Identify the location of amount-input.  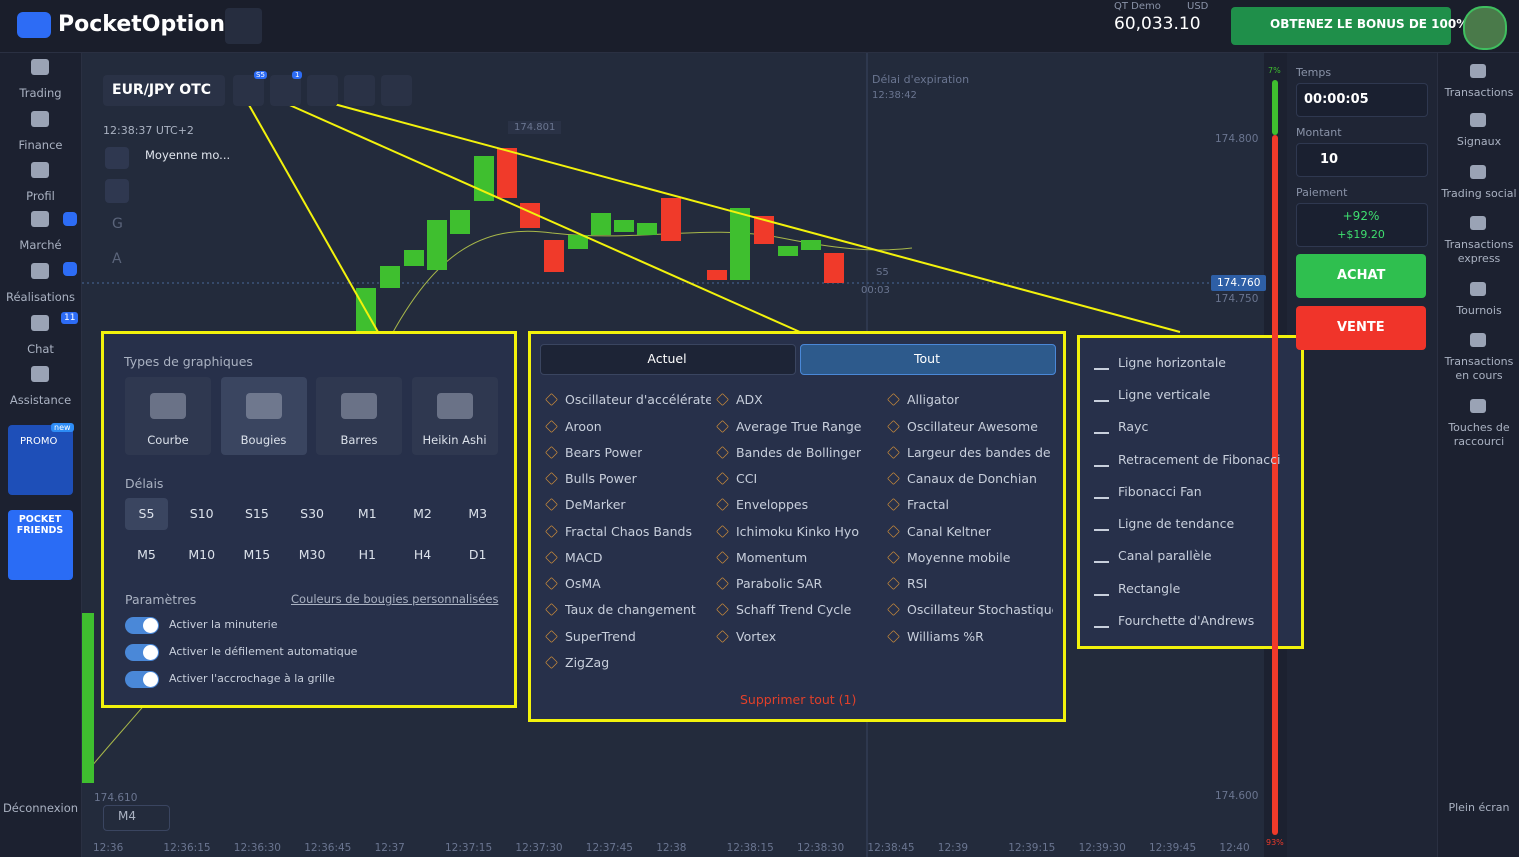
(1362, 160).